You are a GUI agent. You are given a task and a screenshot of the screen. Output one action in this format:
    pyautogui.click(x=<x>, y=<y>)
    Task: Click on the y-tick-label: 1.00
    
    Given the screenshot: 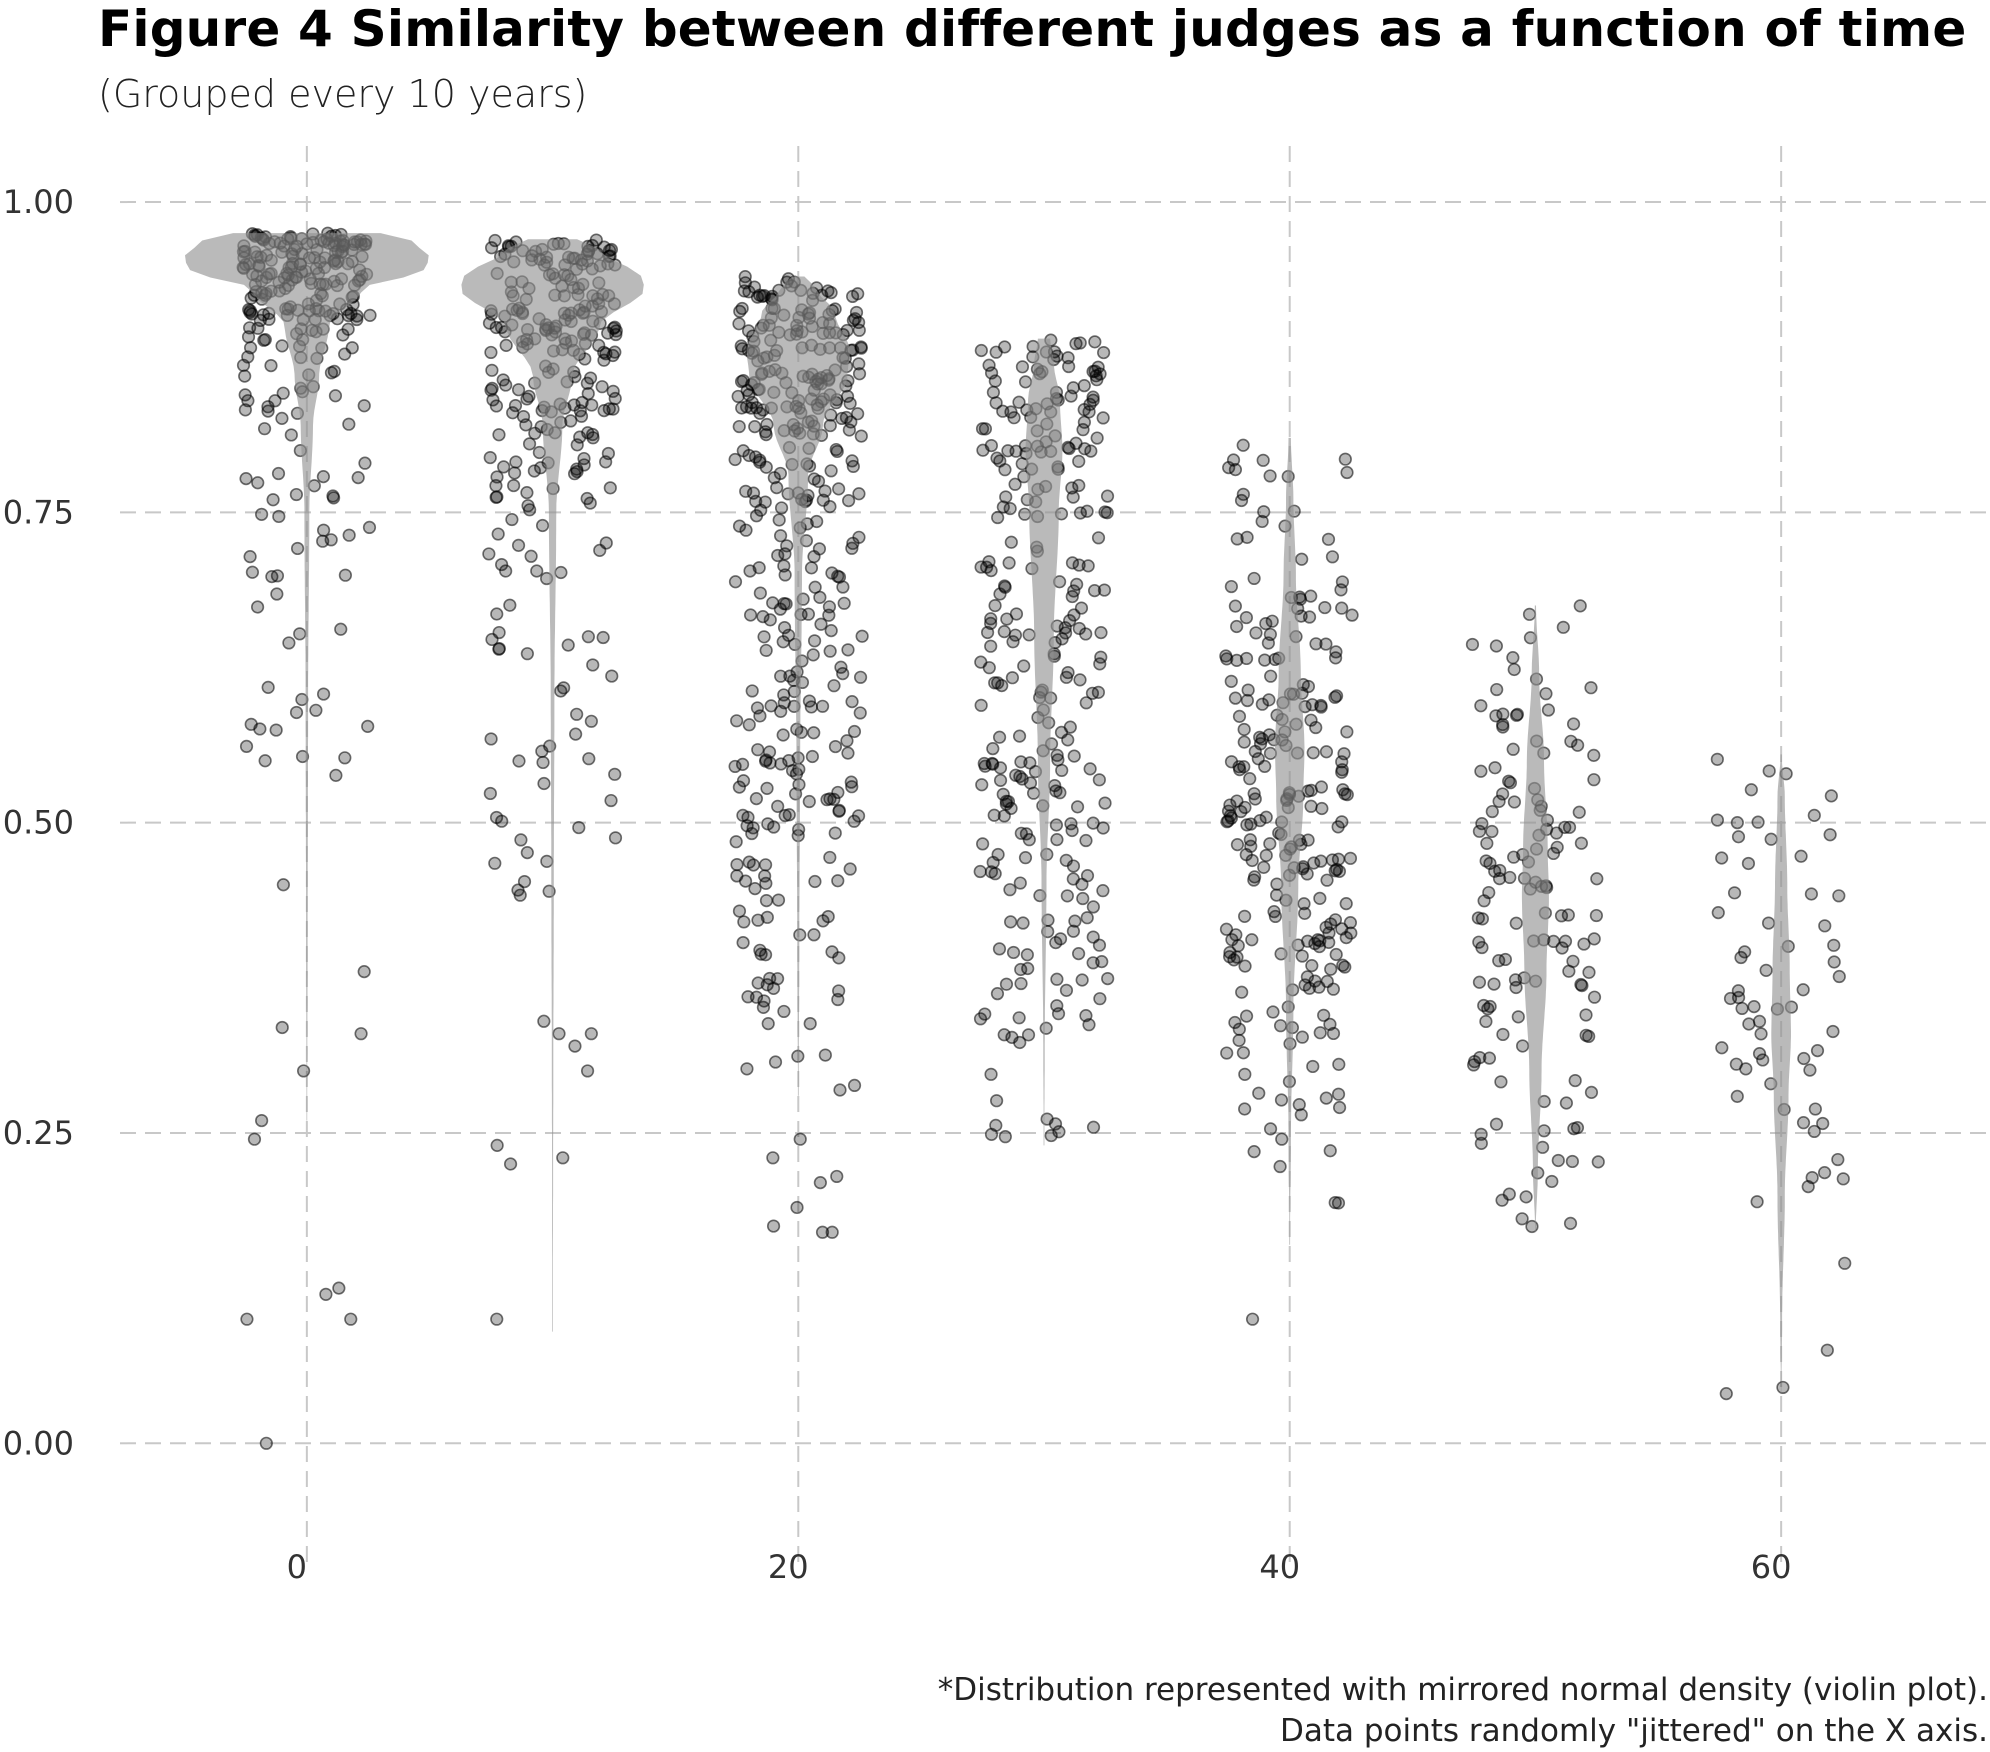 What is the action you would take?
    pyautogui.click(x=38, y=202)
    